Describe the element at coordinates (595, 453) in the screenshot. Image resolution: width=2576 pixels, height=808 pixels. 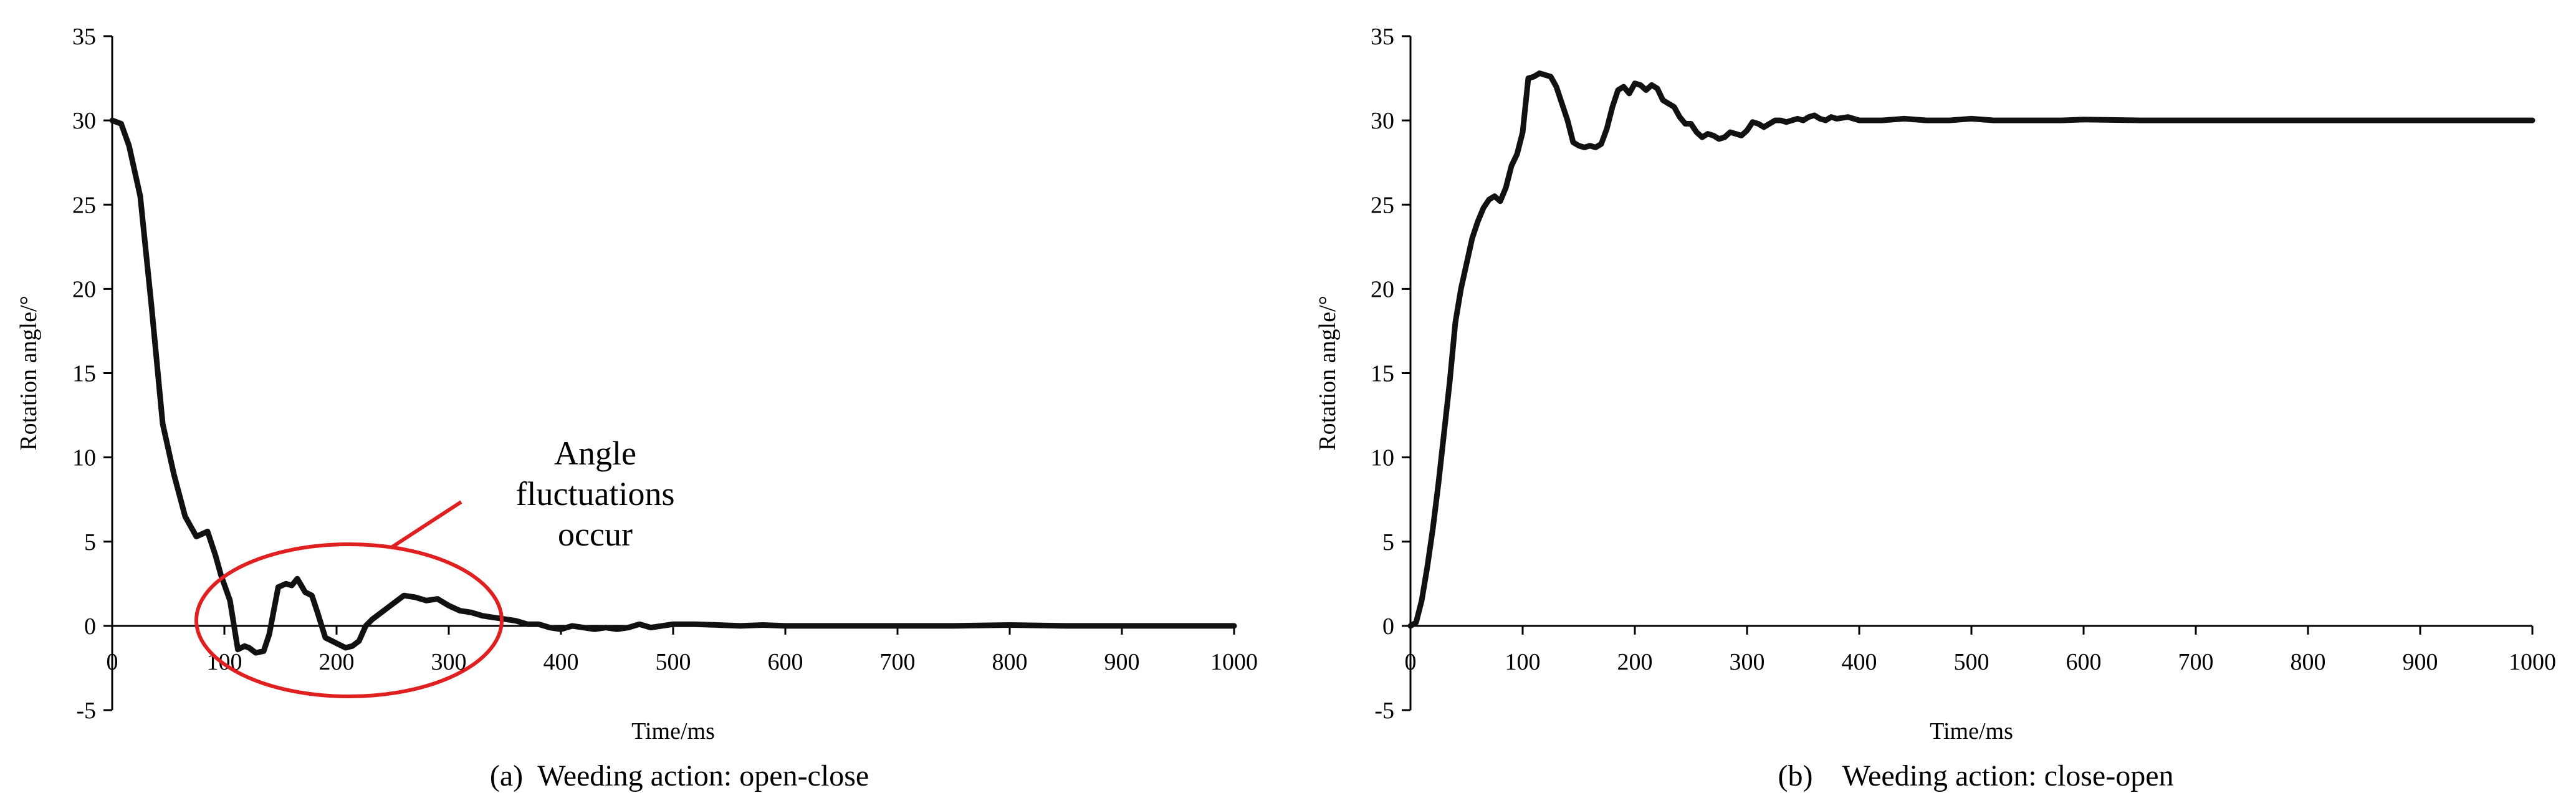
I see `annotation-line-1: Angle` at that location.